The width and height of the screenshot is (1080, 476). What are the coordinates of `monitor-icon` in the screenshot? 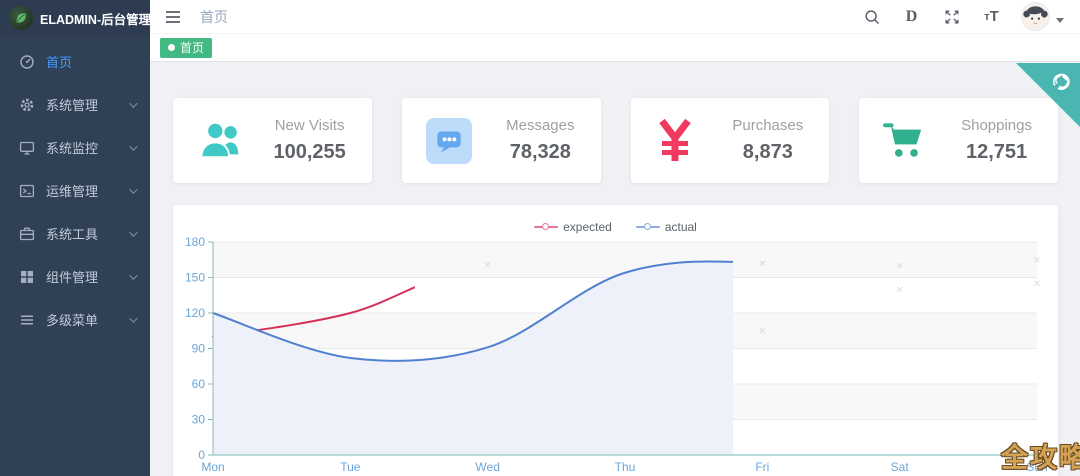 It's located at (27, 148).